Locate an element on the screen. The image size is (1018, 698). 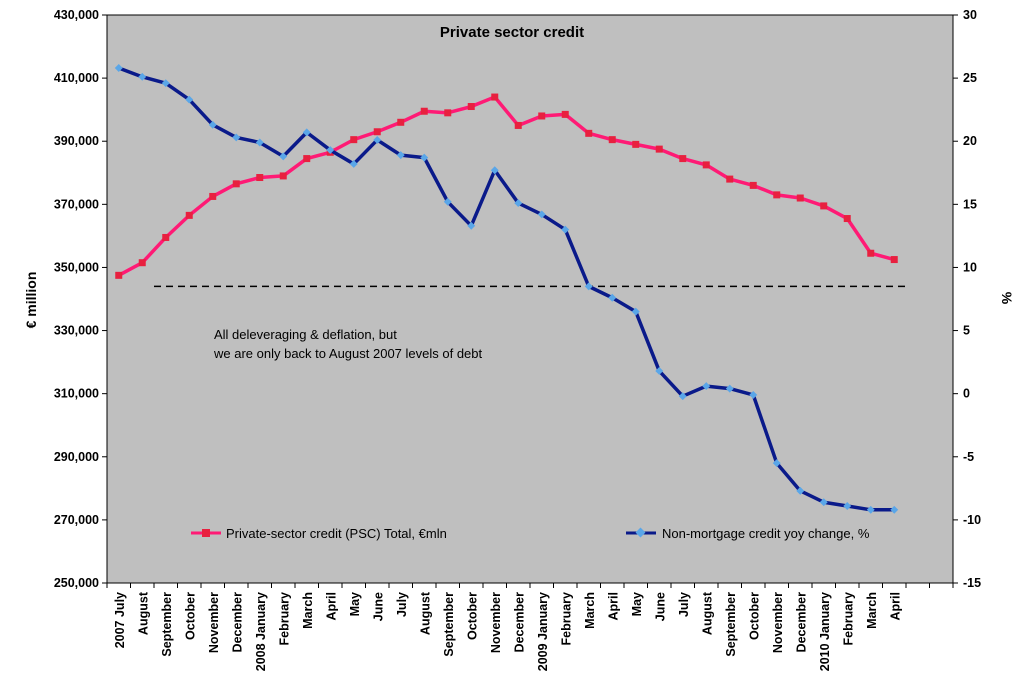
y-right-tick-label: -10 is located at coordinates (972, 520).